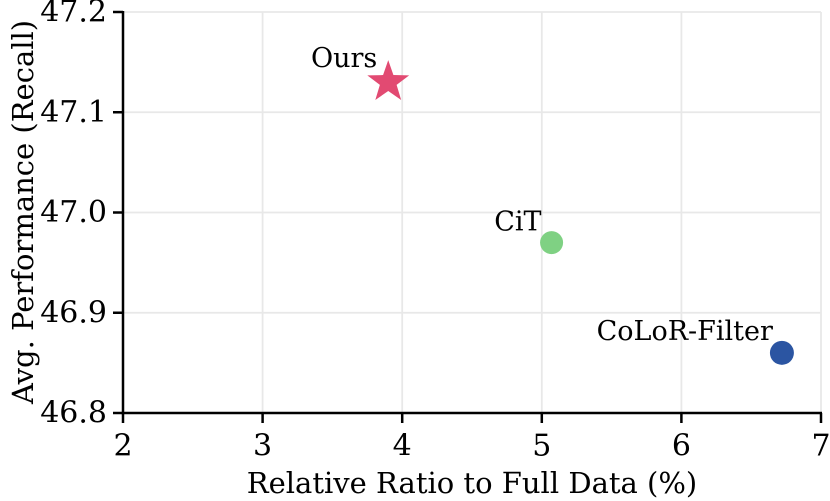 The image size is (830, 501). I want to click on y-tick-label: 47.1, so click(73, 112).